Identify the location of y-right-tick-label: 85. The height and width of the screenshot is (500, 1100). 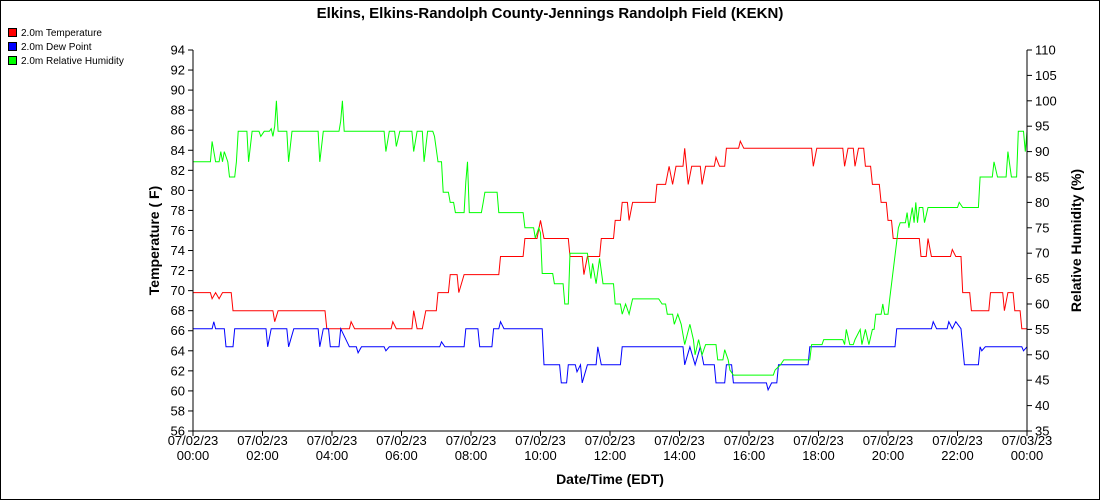
(1042, 177).